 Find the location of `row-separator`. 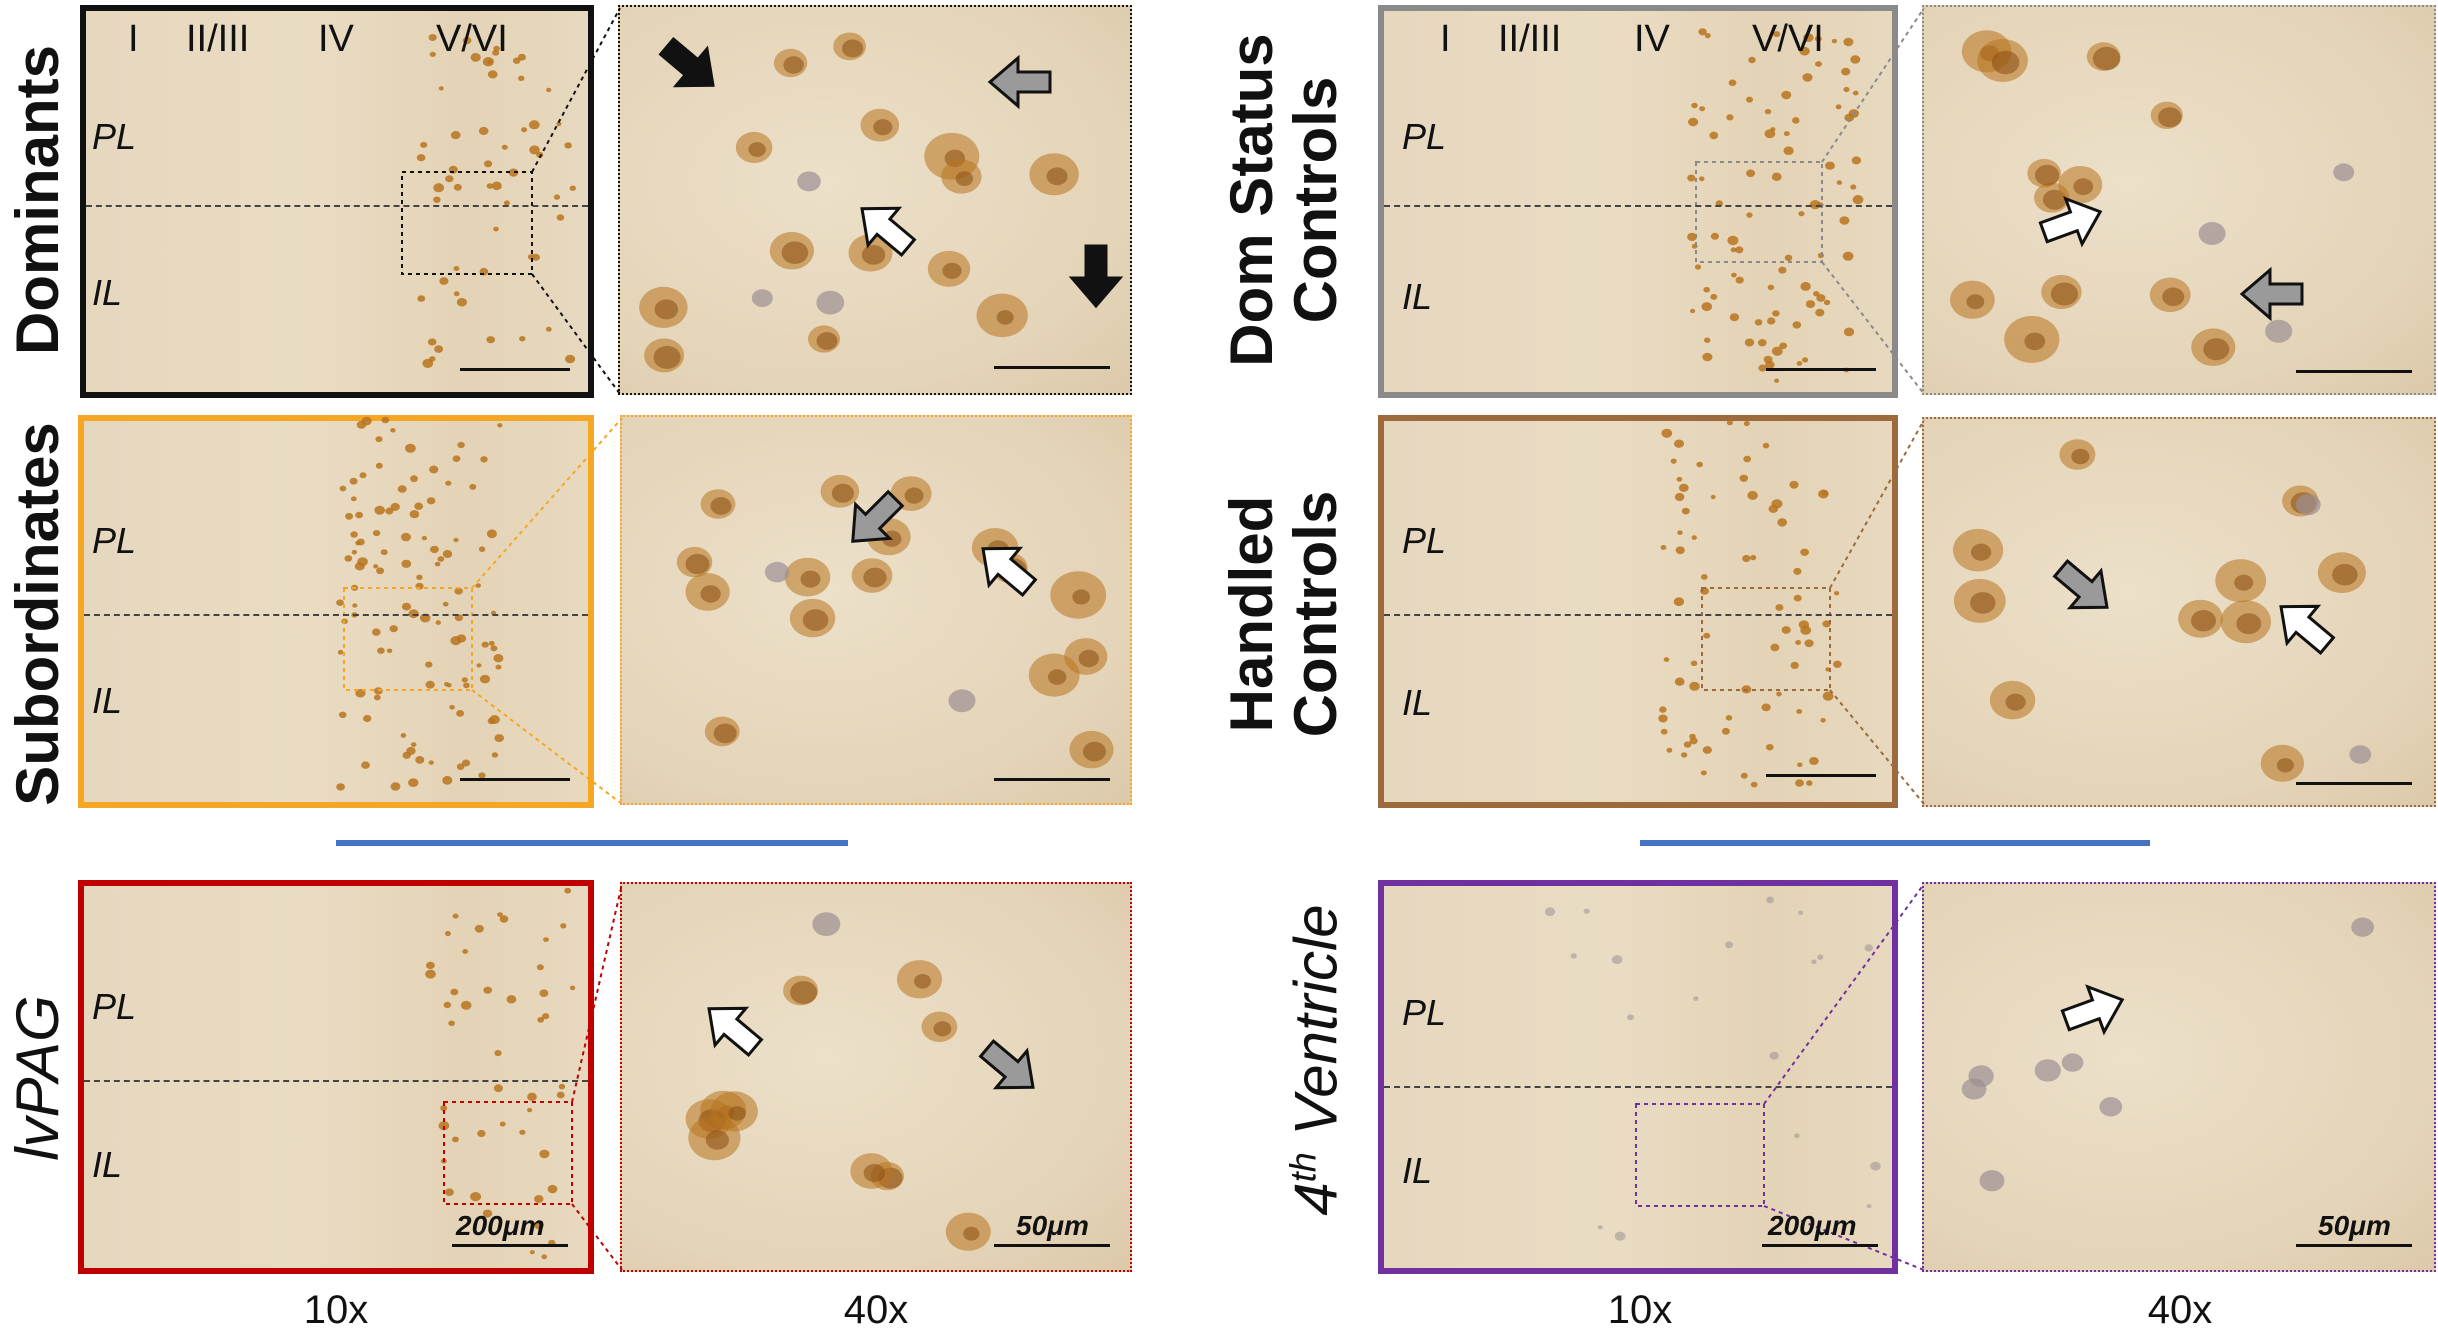

row-separator is located at coordinates (1895, 843).